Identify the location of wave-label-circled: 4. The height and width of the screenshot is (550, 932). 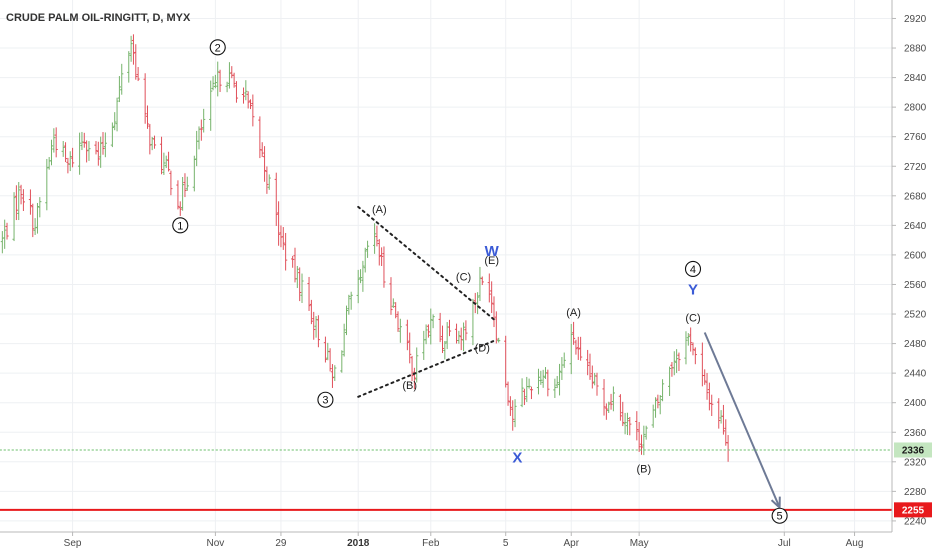
(693, 269).